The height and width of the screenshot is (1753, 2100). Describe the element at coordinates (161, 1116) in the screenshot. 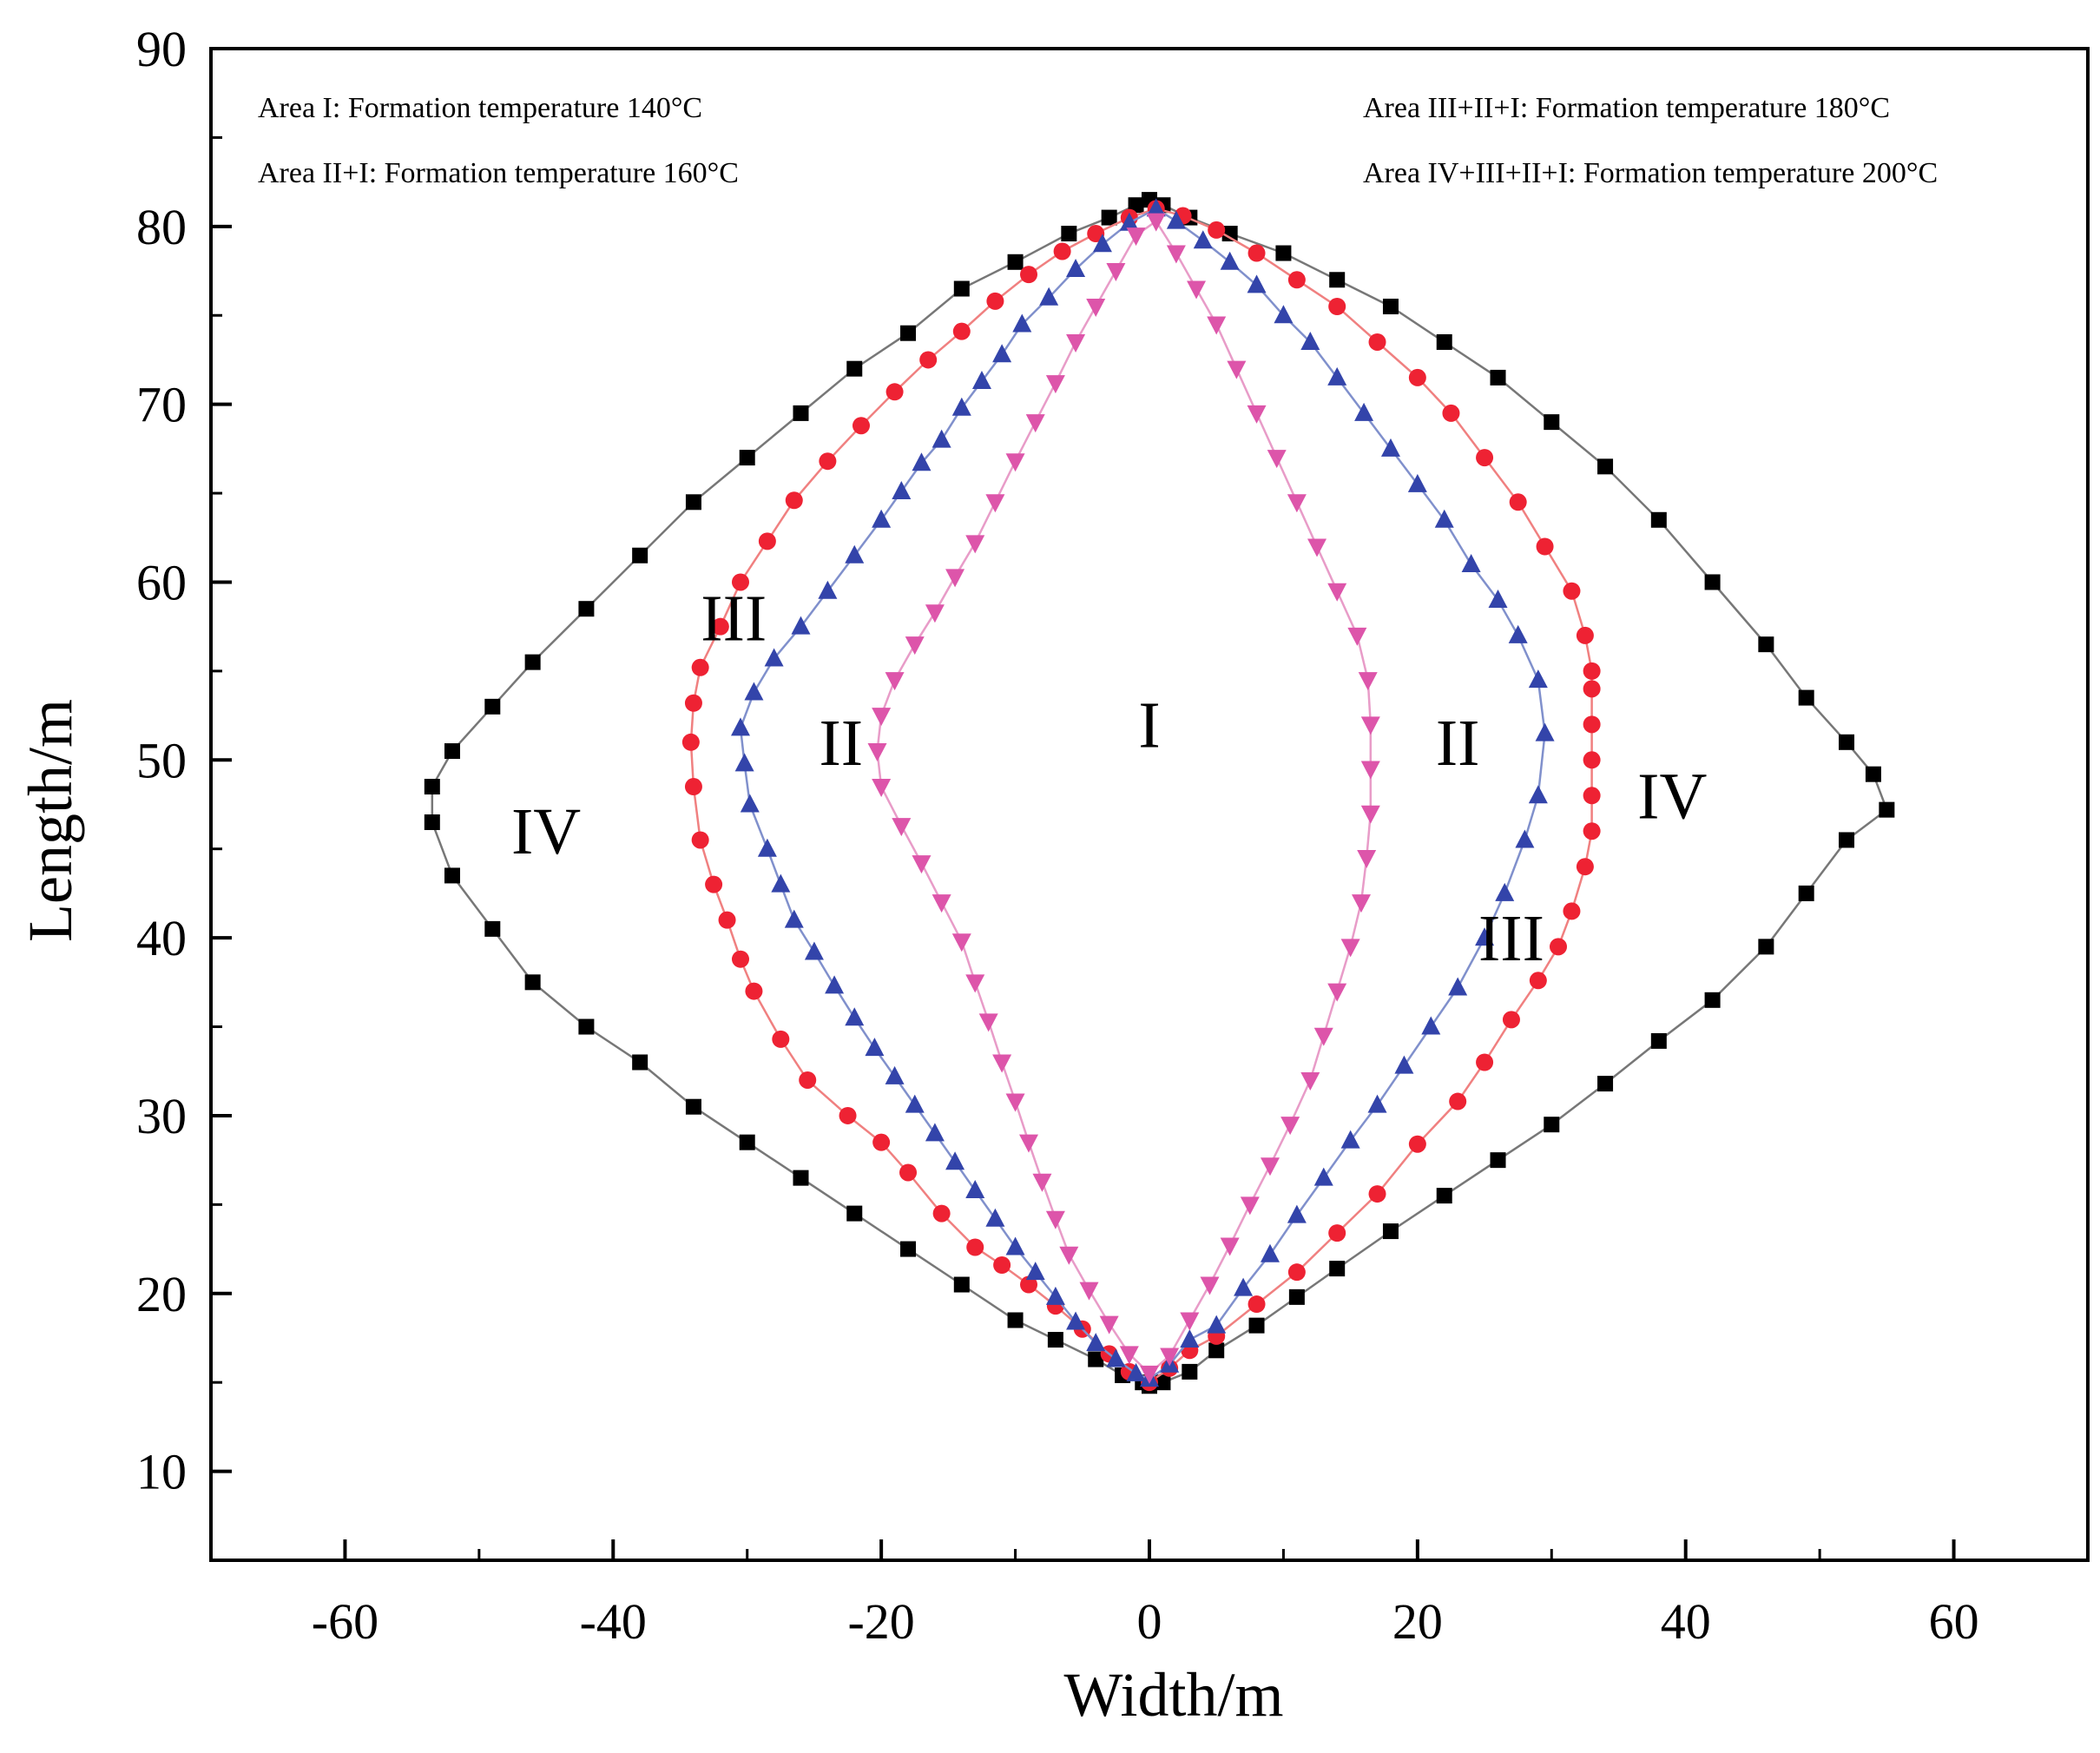

I see `y-tick-label: 30` at that location.